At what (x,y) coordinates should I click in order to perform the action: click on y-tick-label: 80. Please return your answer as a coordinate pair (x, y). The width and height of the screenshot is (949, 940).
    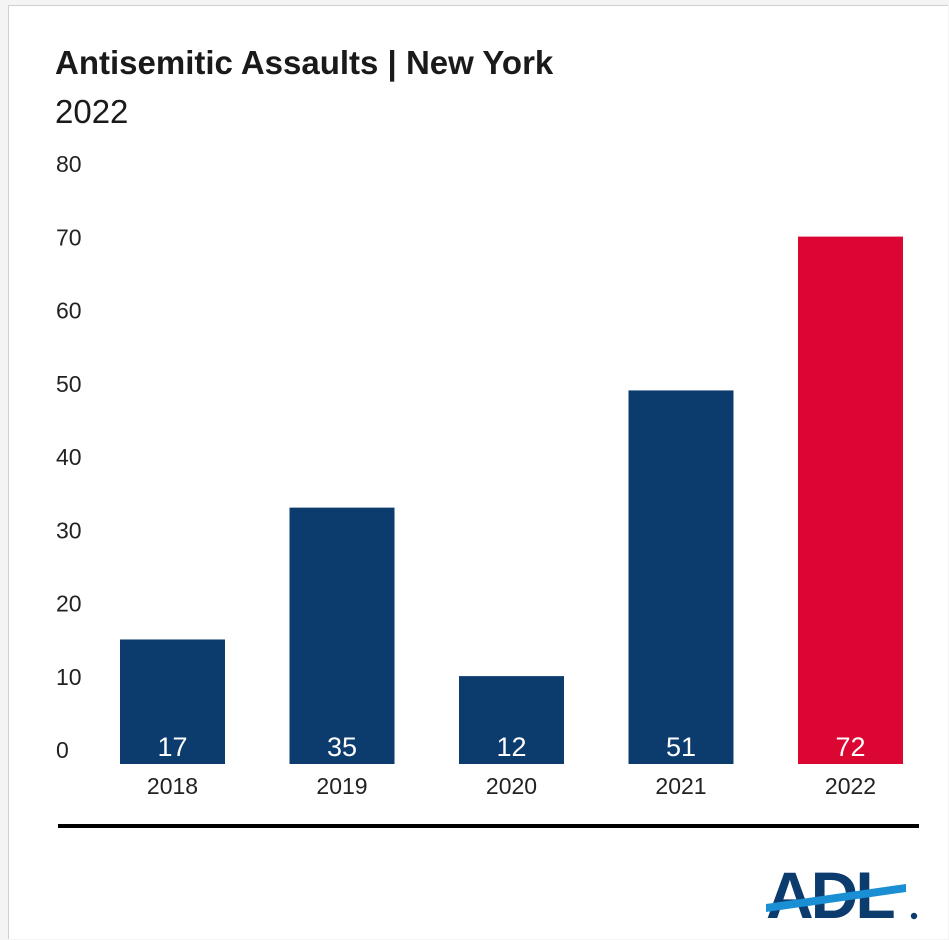
    Looking at the image, I should click on (69, 164).